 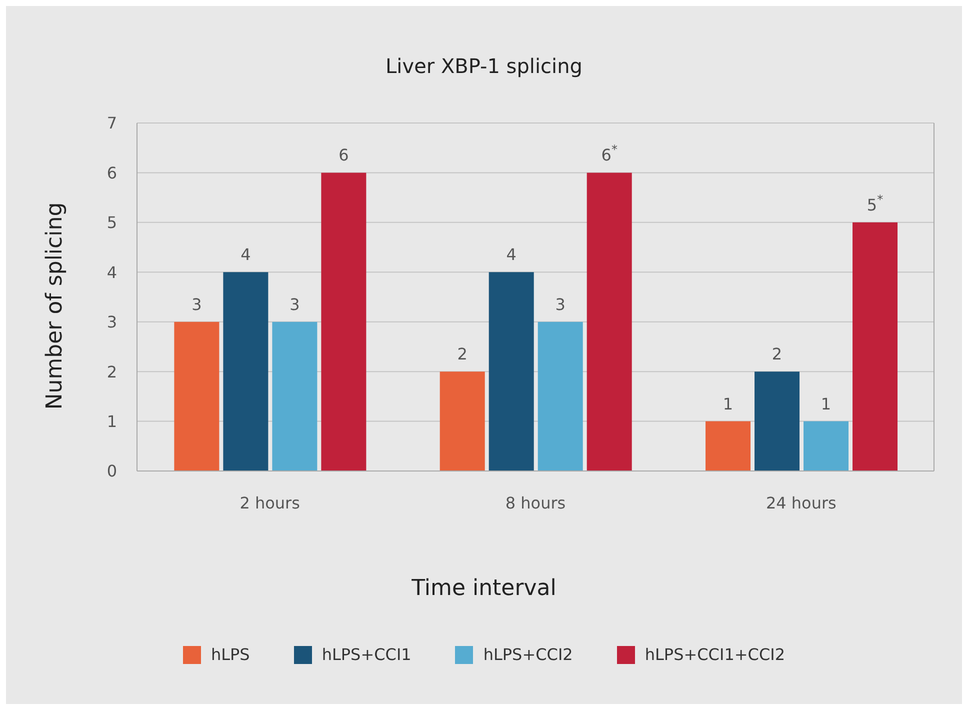 I want to click on data-label: 5$^{*}$, so click(x=875, y=203).